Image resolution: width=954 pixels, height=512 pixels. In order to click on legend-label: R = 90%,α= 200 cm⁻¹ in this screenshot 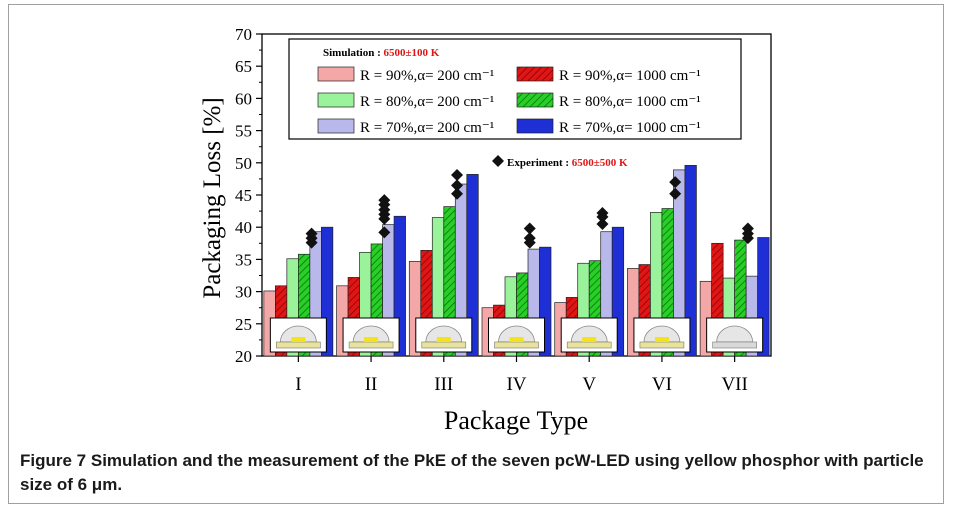, I will do `click(427, 76)`.